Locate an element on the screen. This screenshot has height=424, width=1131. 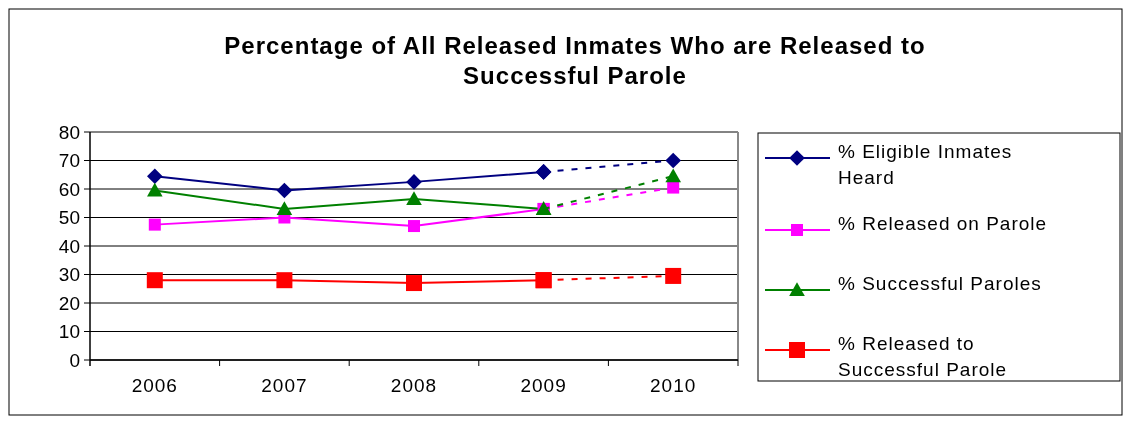
y-tick-label: 10 is located at coordinates (69, 332).